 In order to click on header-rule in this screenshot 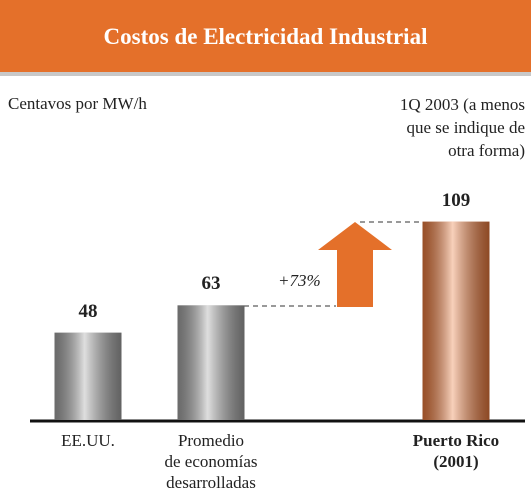, I will do `click(265, 74)`.